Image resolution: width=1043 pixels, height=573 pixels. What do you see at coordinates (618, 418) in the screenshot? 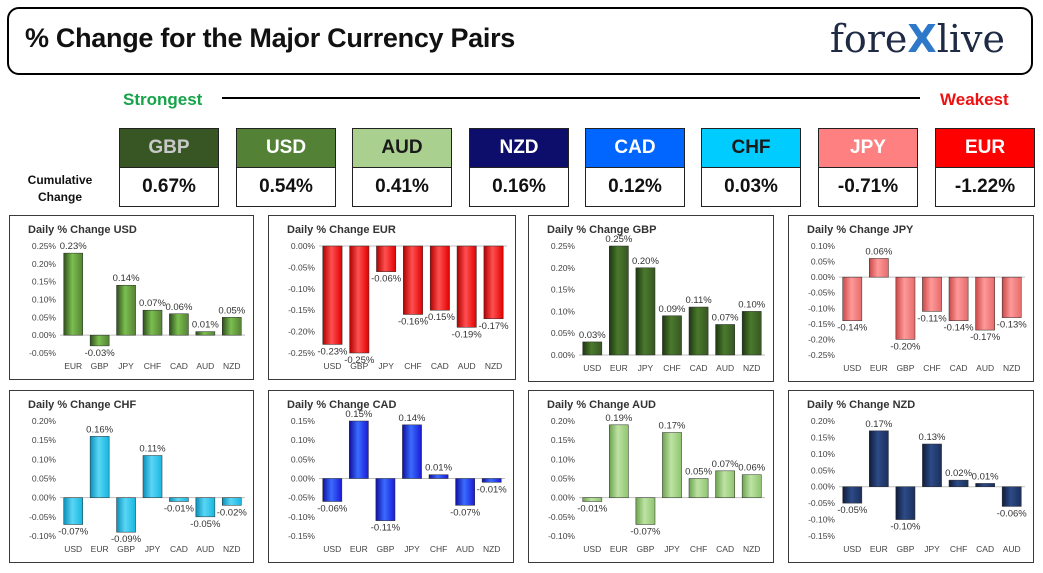
I see `data-label: 0.19%` at bounding box center [618, 418].